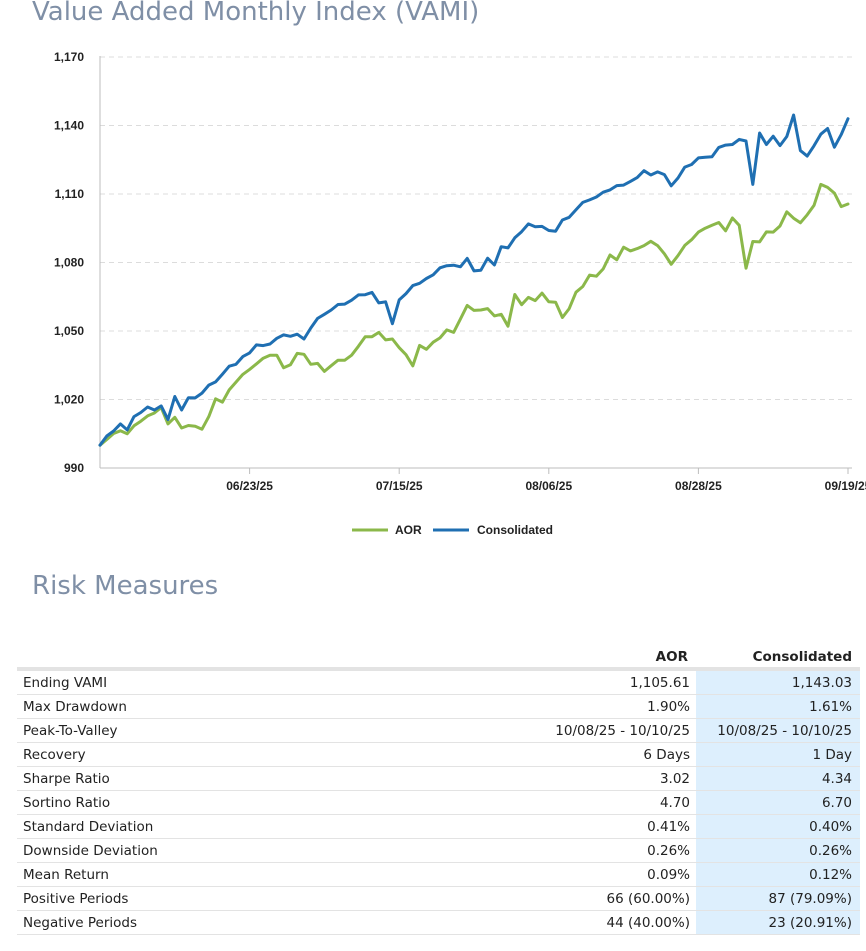 The image size is (866, 951). Describe the element at coordinates (228, 754) in the screenshot. I see `metric-cell: Recovery` at that location.